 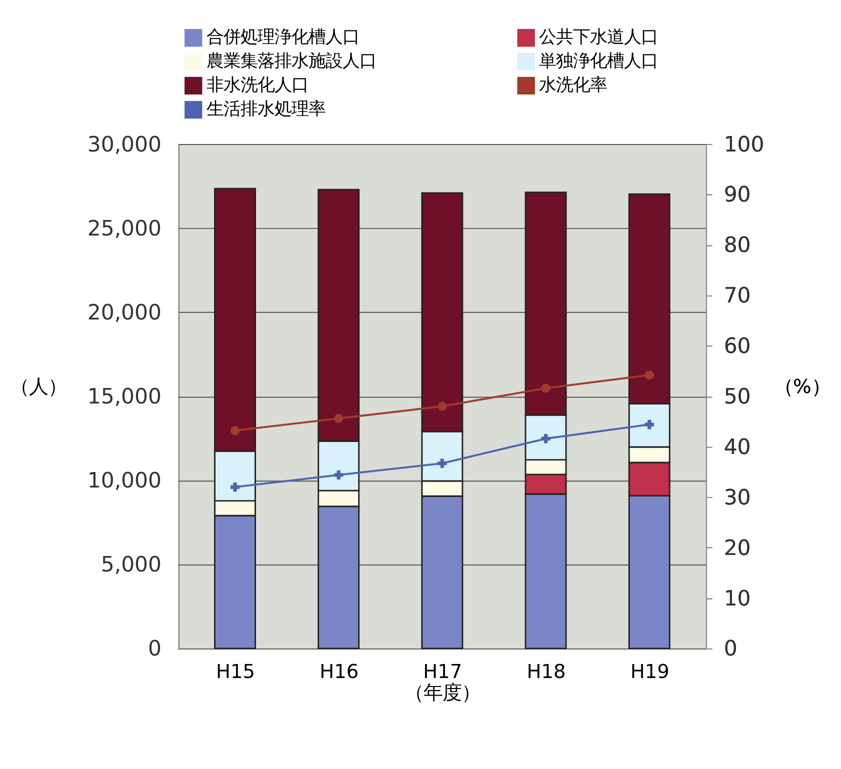 What do you see at coordinates (442, 671) in the screenshot?
I see `x-tick-label: H17` at bounding box center [442, 671].